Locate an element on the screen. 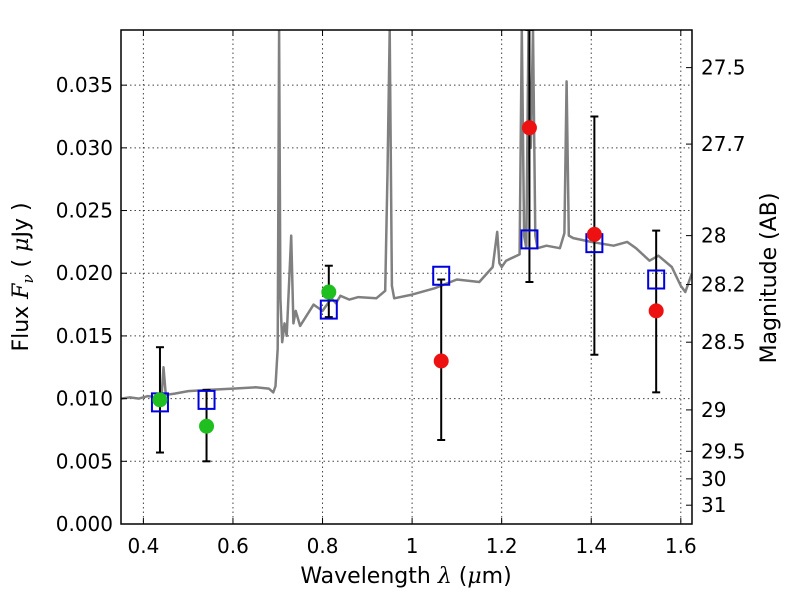 The height and width of the screenshot is (600, 800). mag-tick-label: 28.2 is located at coordinates (723, 285).